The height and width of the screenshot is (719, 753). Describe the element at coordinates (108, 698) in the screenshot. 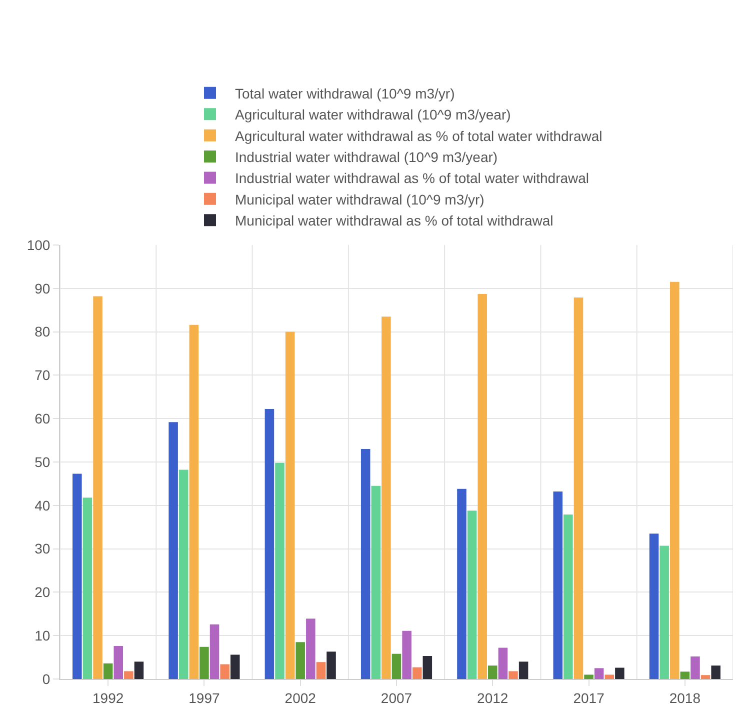

I see `x-tick-label: 1992` at that location.